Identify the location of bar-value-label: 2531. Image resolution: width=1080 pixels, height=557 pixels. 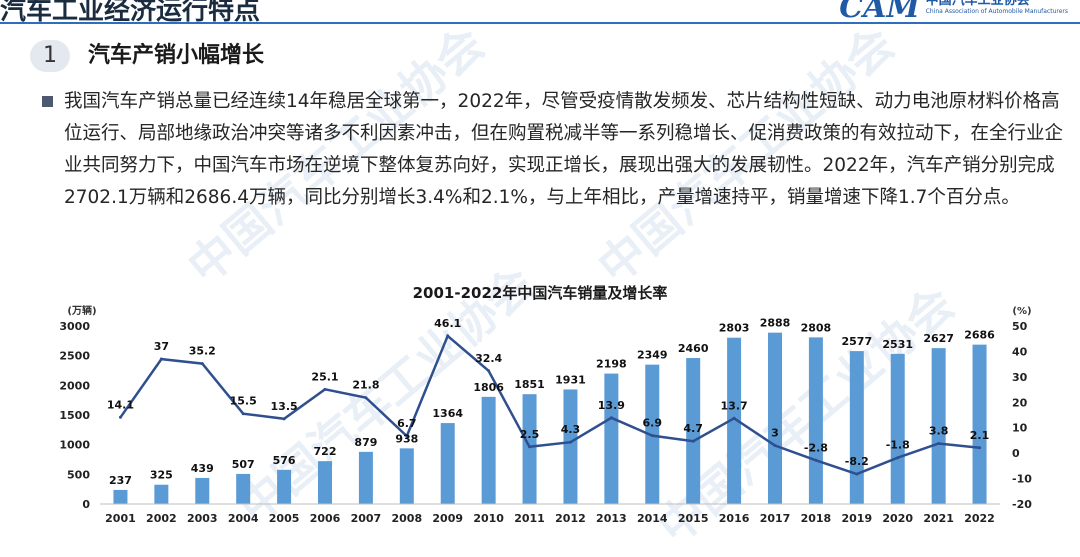
(897, 344).